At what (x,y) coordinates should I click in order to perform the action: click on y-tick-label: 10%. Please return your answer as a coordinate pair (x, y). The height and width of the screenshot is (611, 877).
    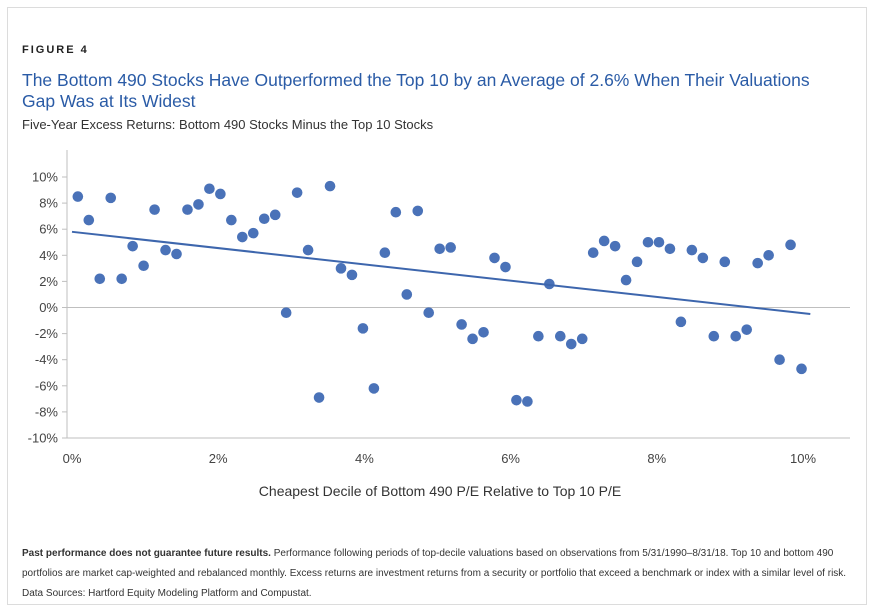
    Looking at the image, I should click on (45, 177).